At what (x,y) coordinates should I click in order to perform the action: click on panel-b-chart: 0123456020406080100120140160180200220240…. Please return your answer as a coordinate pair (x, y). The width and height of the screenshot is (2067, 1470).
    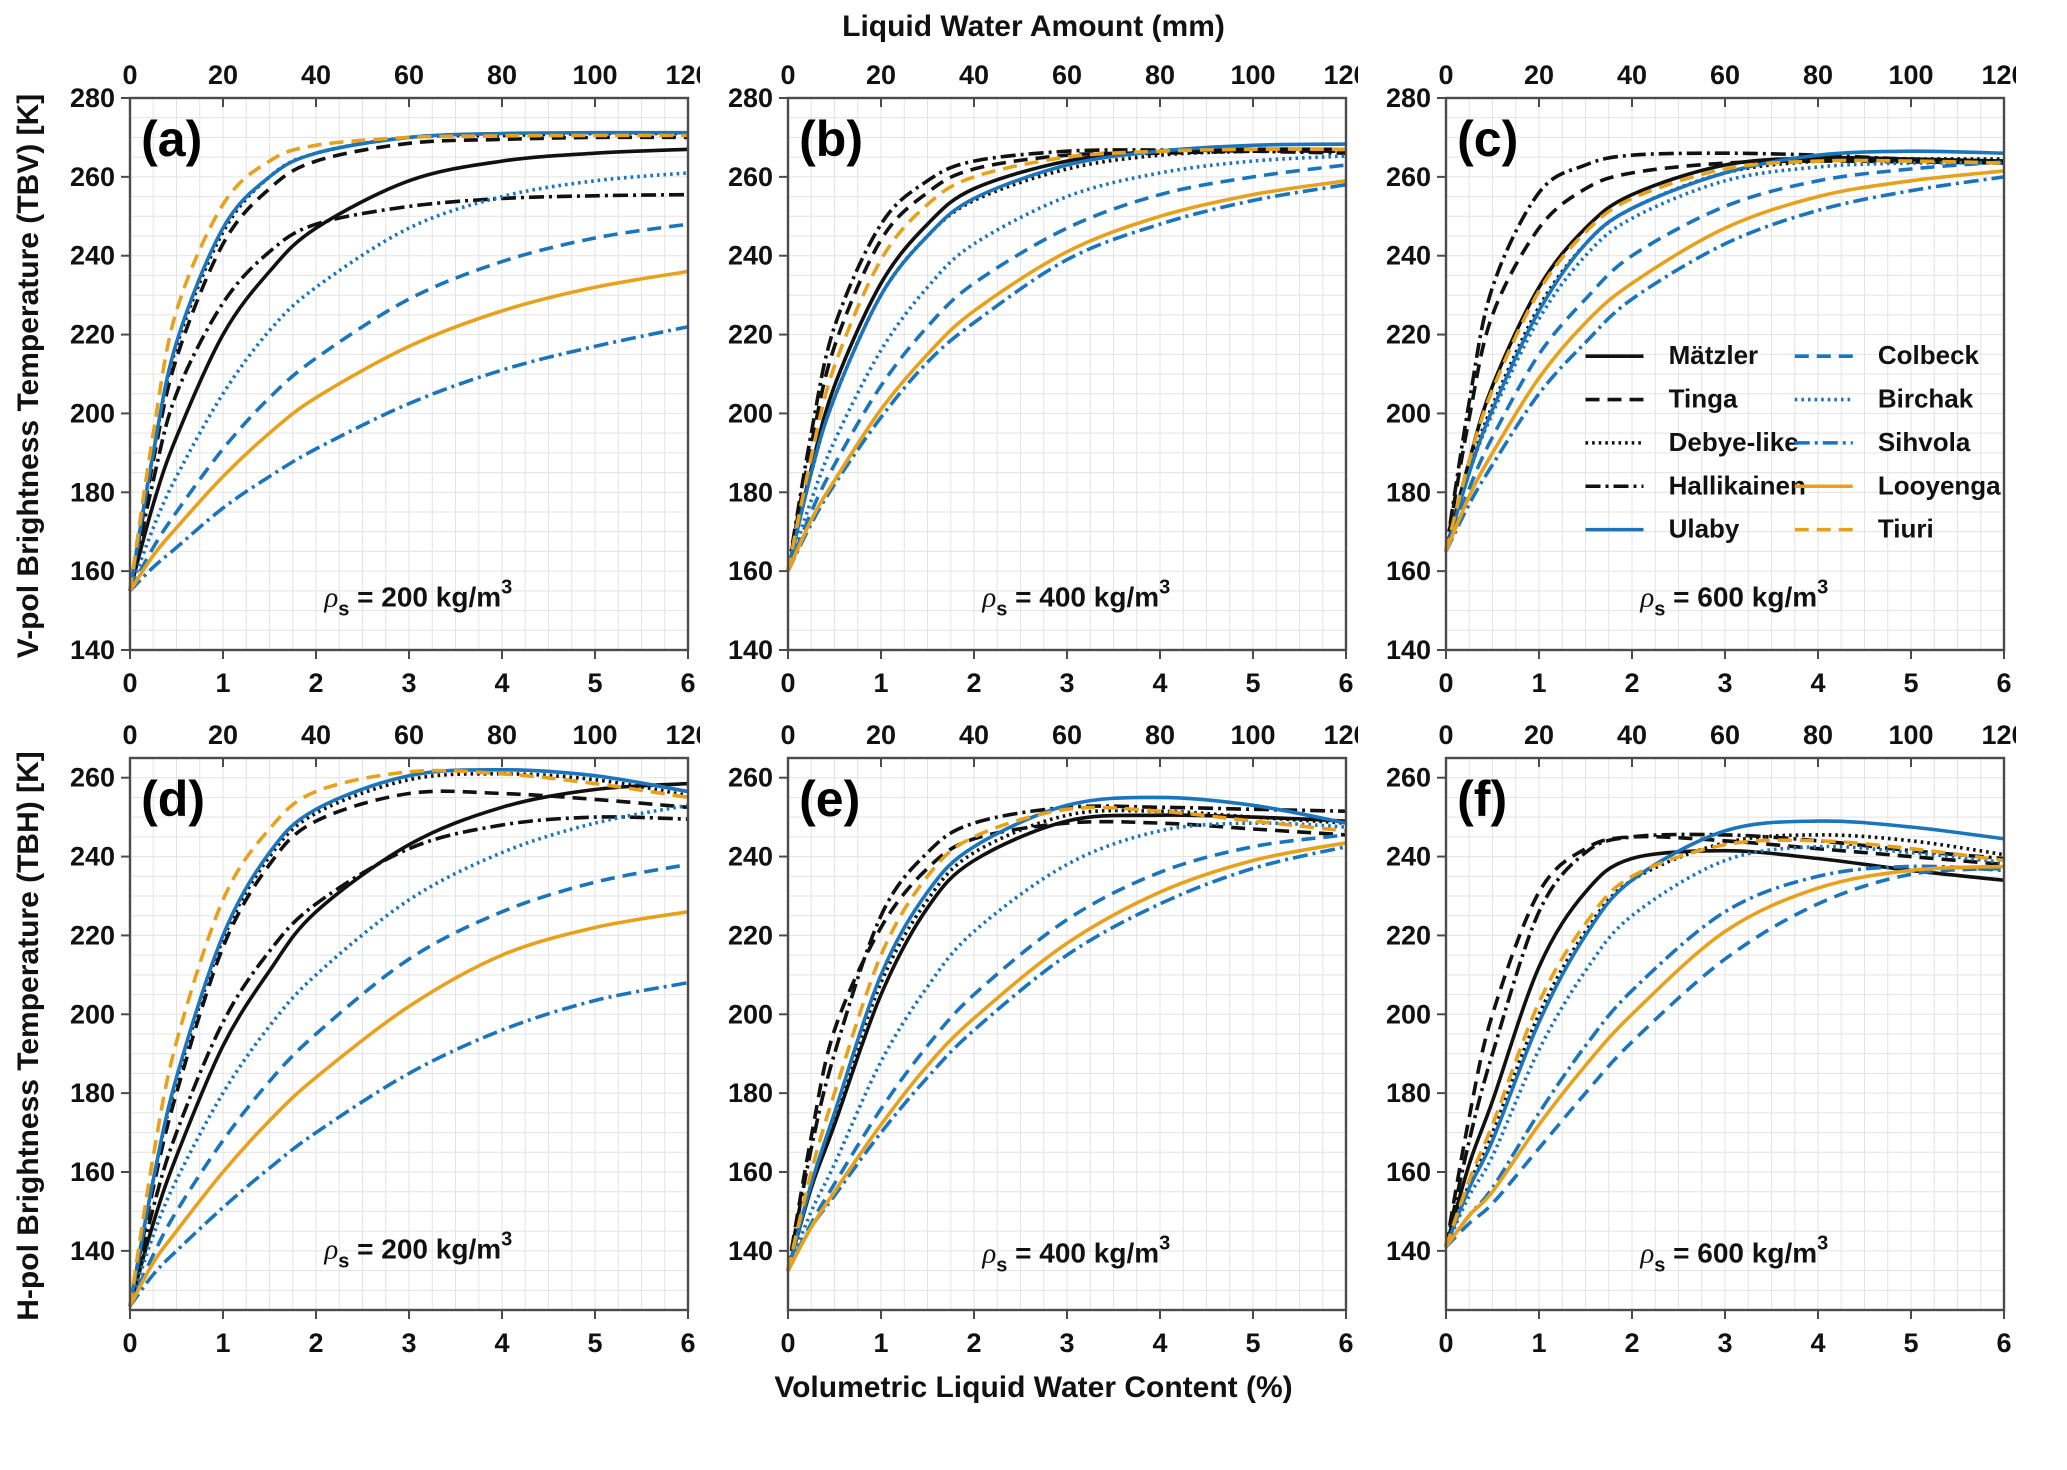
    Looking at the image, I should click on (1048, 379).